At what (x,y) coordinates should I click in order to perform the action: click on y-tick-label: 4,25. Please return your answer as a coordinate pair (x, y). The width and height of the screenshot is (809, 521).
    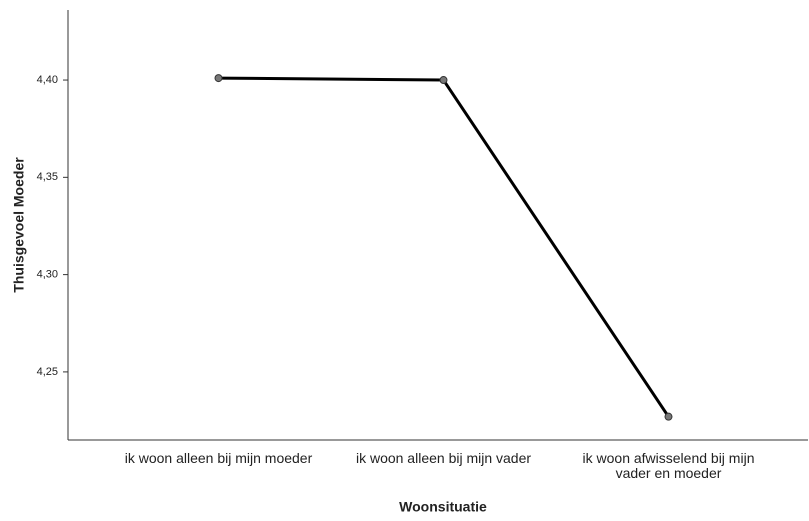
    Looking at the image, I should click on (47, 372).